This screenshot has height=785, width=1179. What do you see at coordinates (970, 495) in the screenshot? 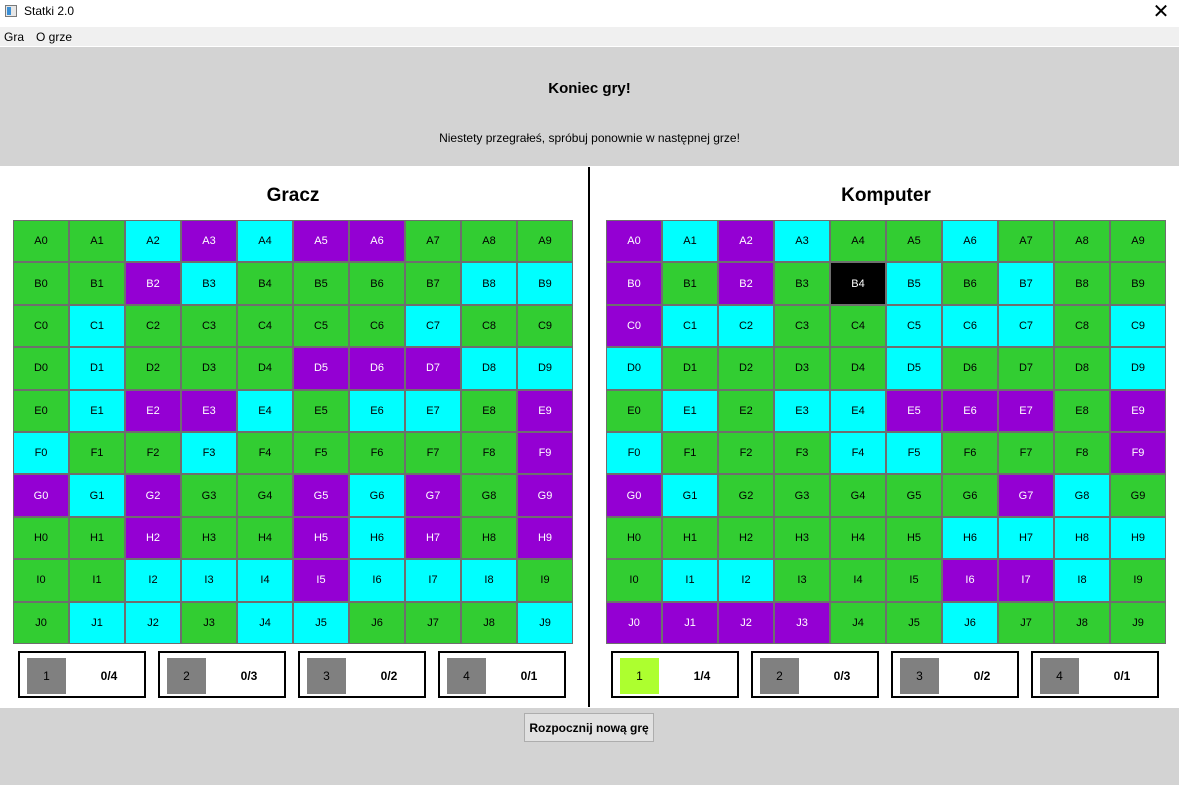
I see `computer-cell-G6: G6` at bounding box center [970, 495].